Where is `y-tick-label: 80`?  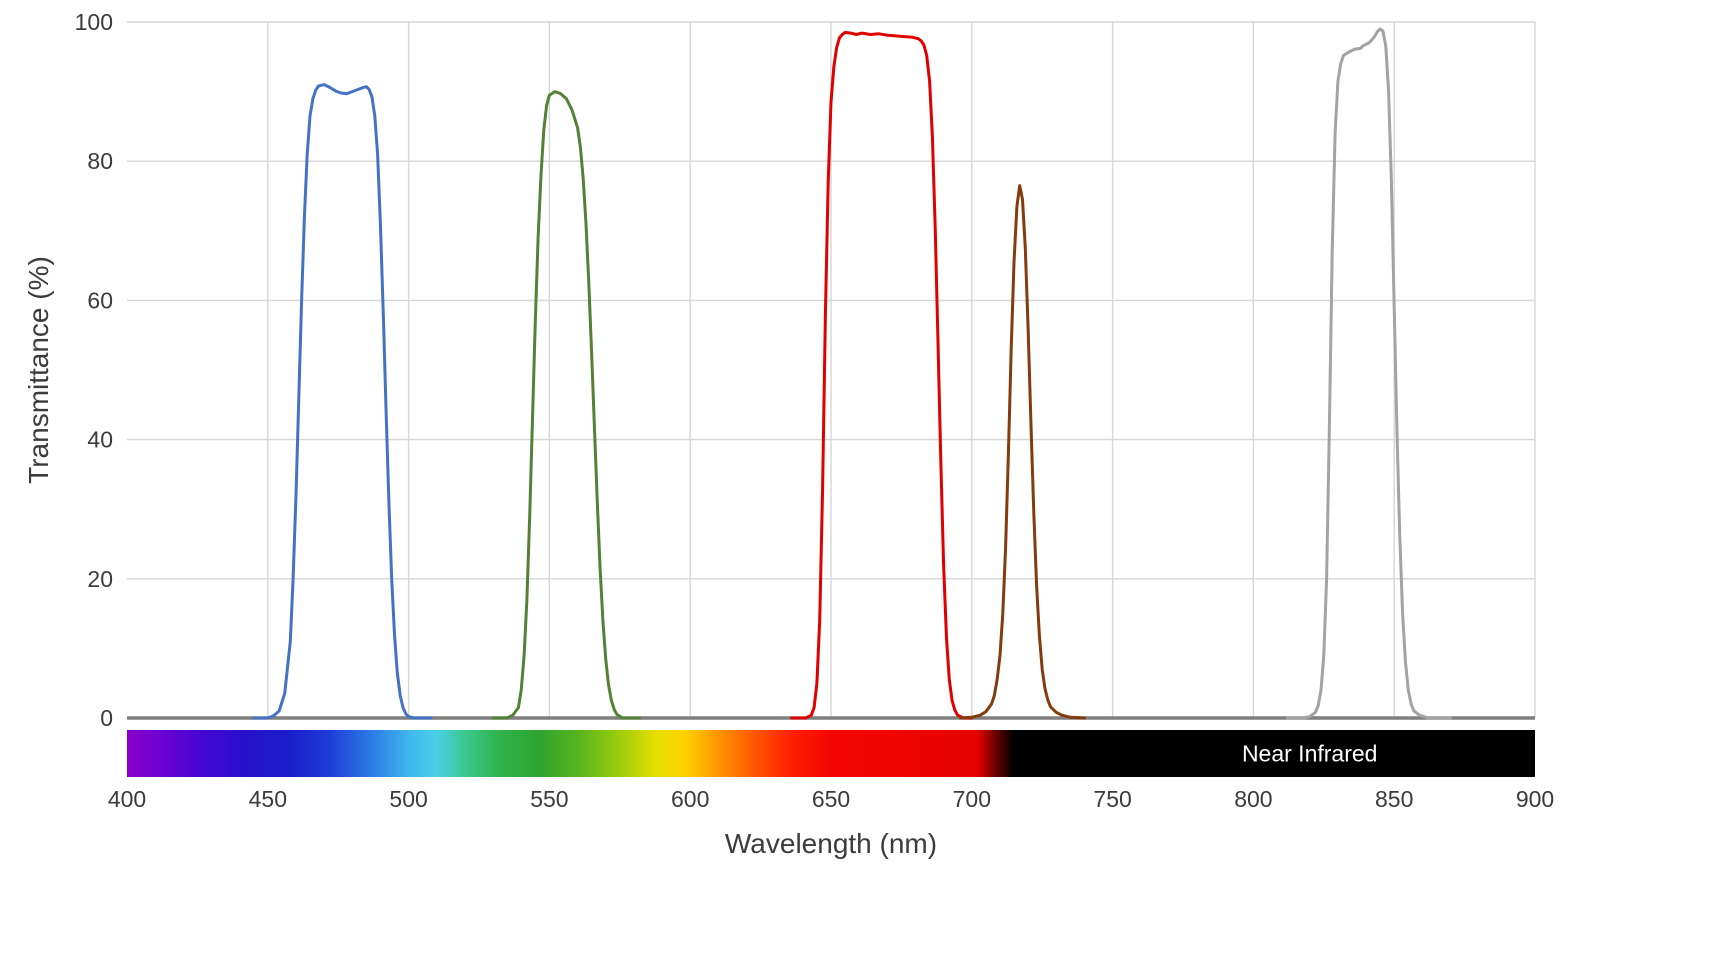
y-tick-label: 80 is located at coordinates (100, 161).